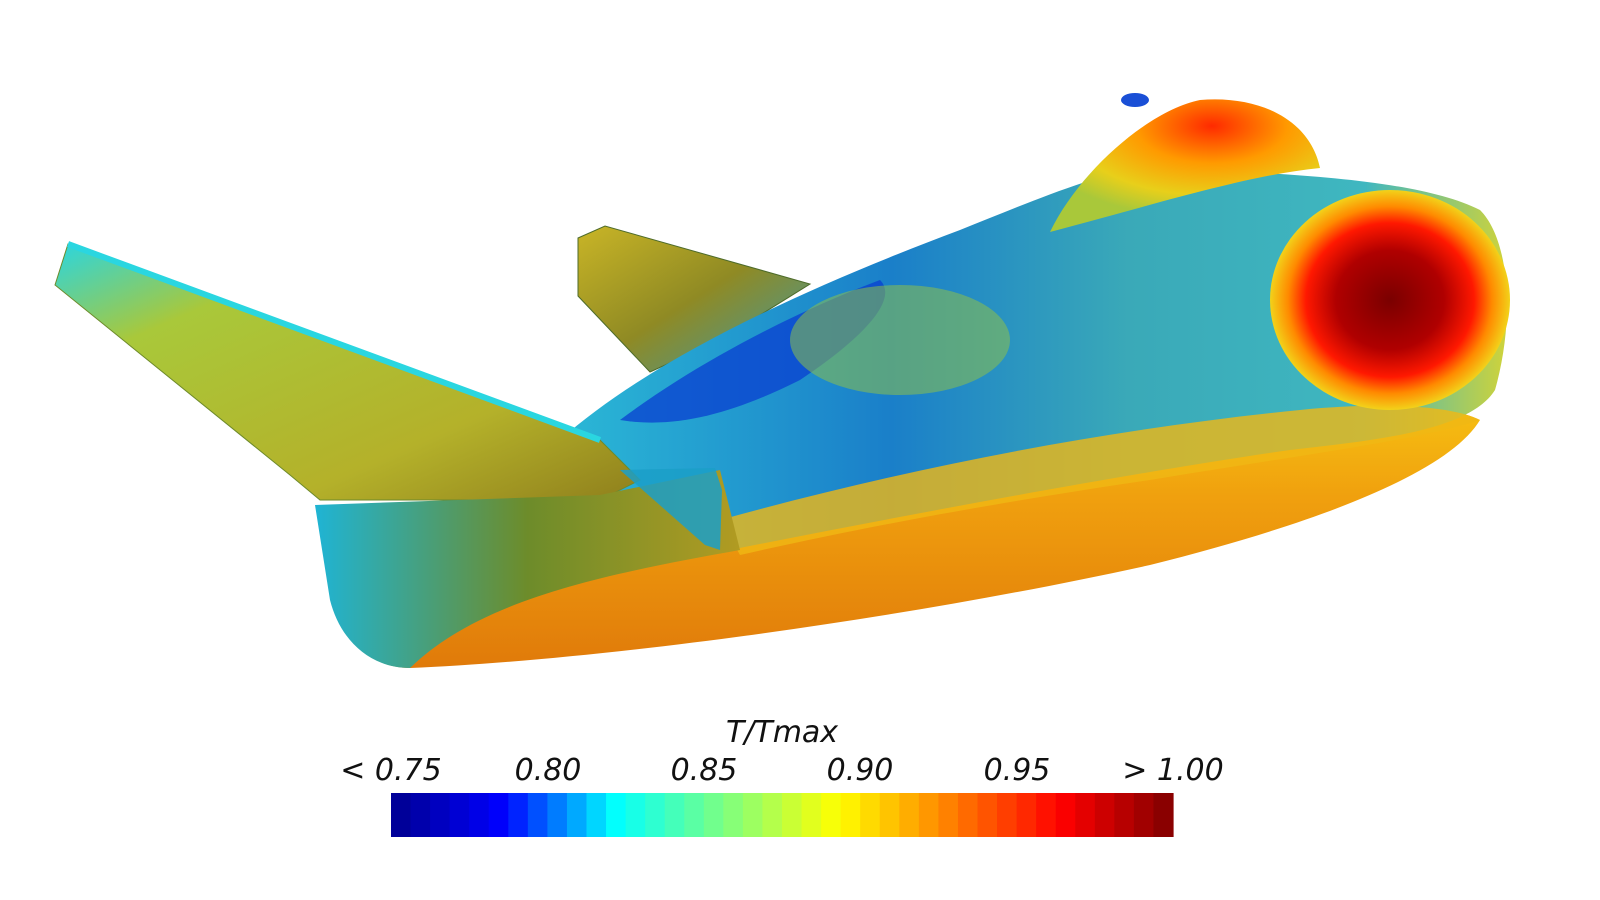  Describe the element at coordinates (704, 770) in the screenshot. I see `colorbar-tick-label: 0.85` at that location.